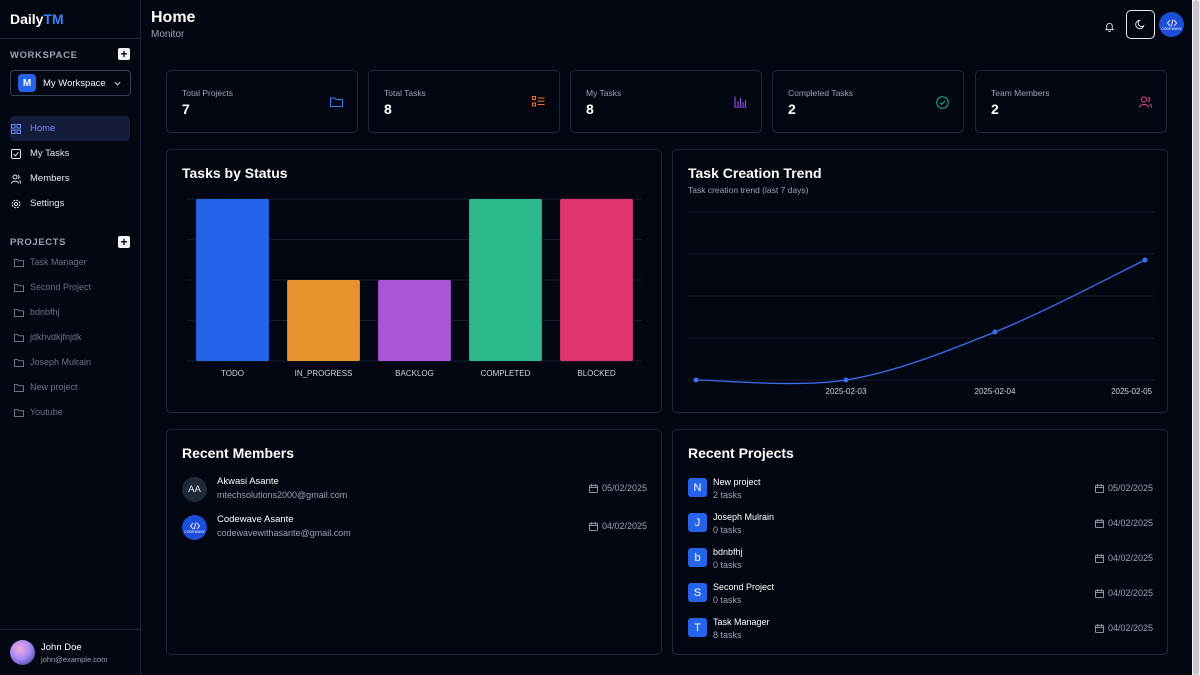 The height and width of the screenshot is (675, 1200). I want to click on user-name: John Doe, so click(61, 647).